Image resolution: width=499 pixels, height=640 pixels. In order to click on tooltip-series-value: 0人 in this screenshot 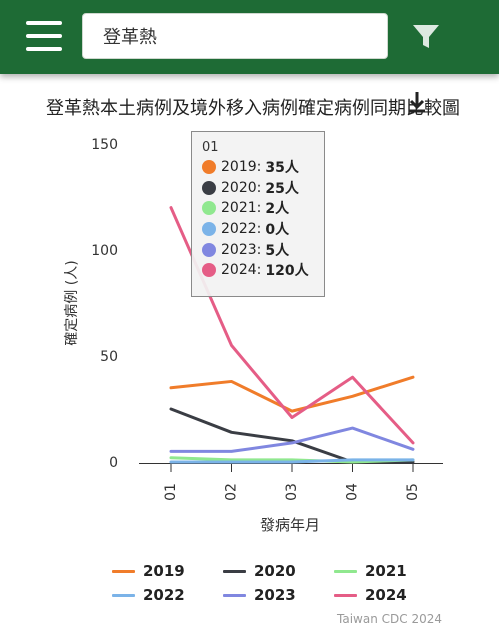, I will do `click(277, 230)`.